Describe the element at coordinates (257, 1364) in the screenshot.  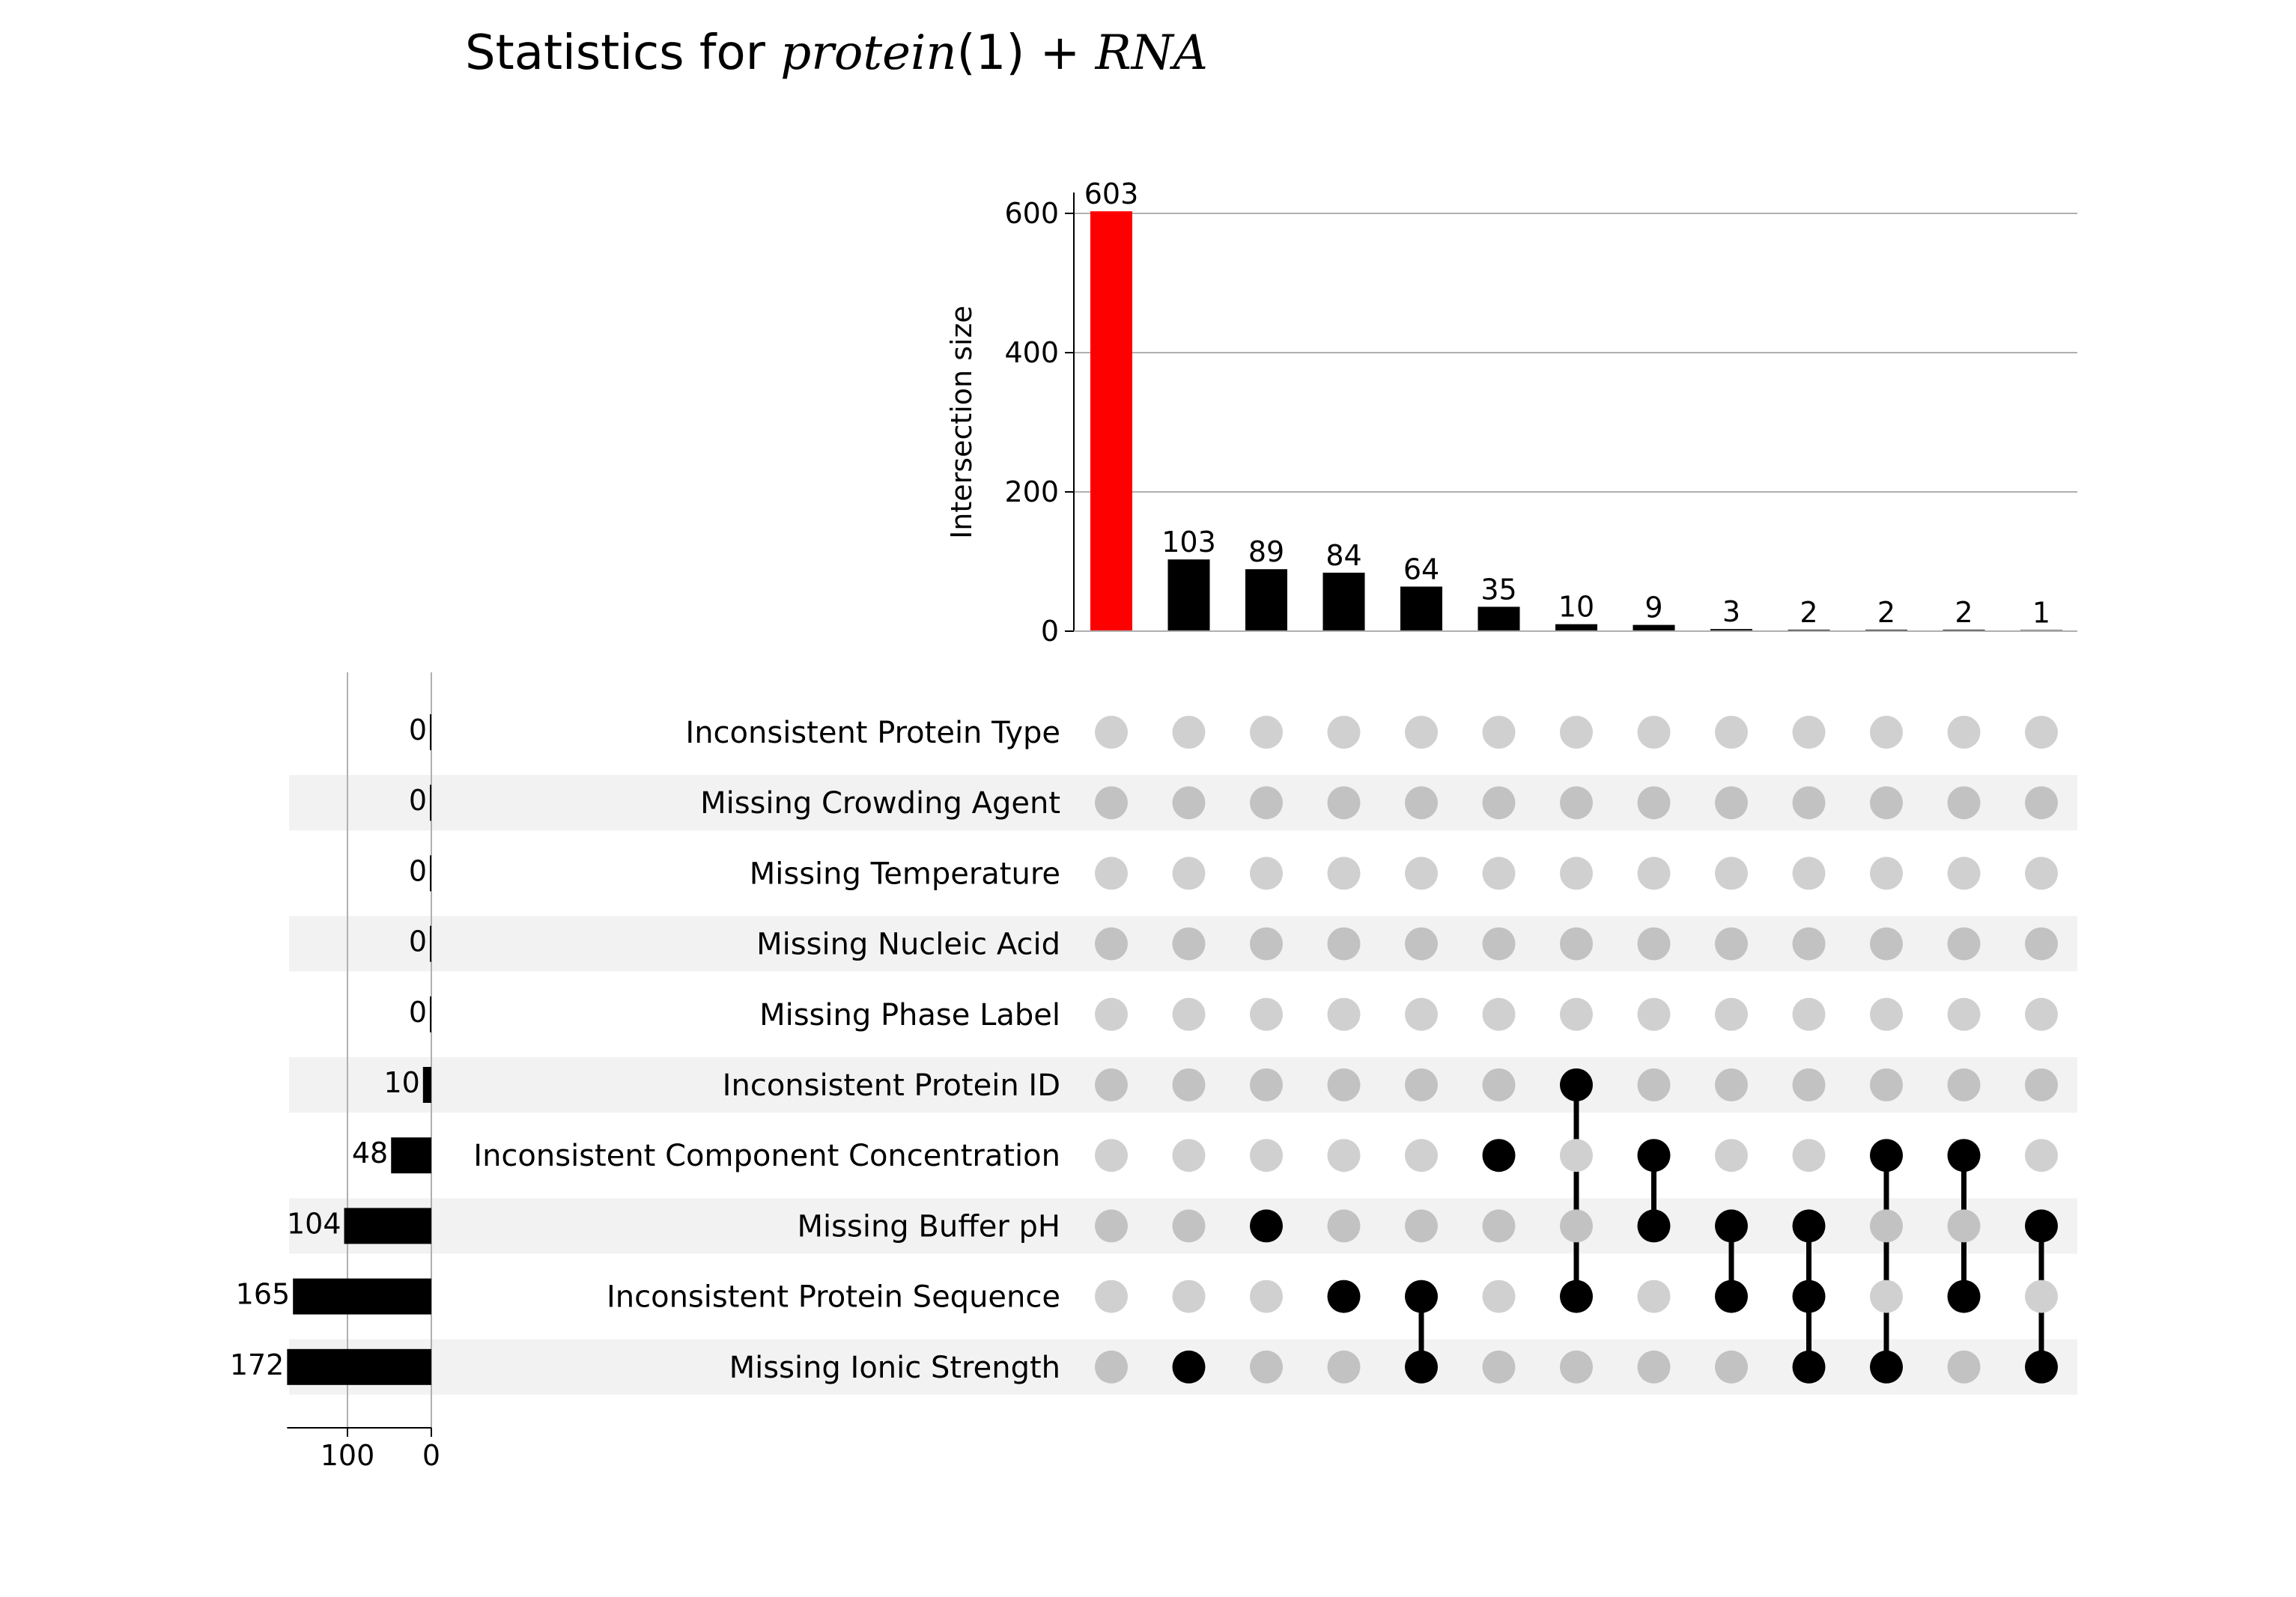
I see `set-size-label: 172` at that location.